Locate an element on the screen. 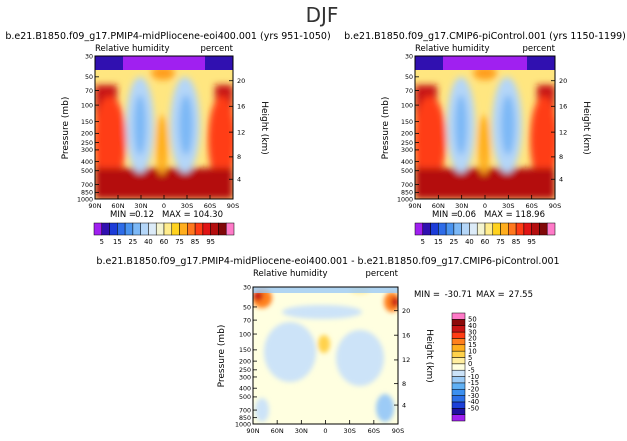 Image resolution: width=627 pixels, height=441 pixels. colorbar-label: 85 is located at coordinates (516, 242).